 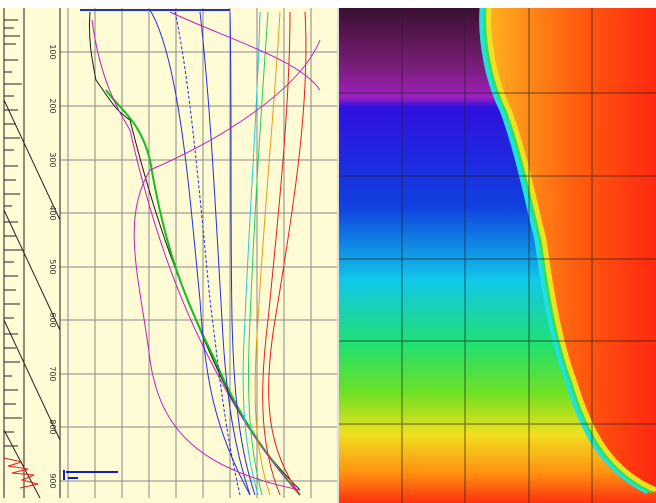 What do you see at coordinates (32, 253) in the screenshot?
I see `track-lines` at bounding box center [32, 253].